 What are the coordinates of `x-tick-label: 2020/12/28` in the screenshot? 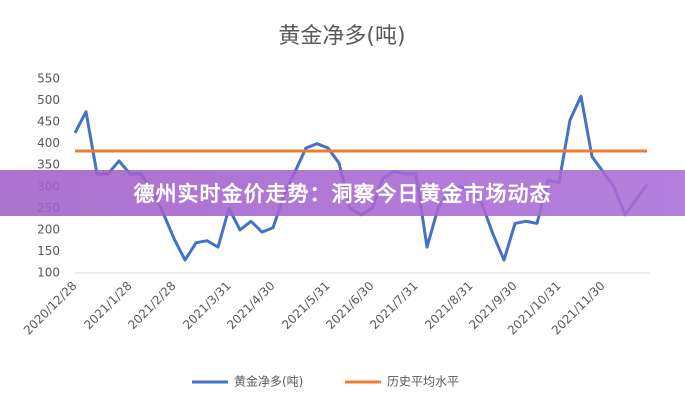 It's located at (50, 308).